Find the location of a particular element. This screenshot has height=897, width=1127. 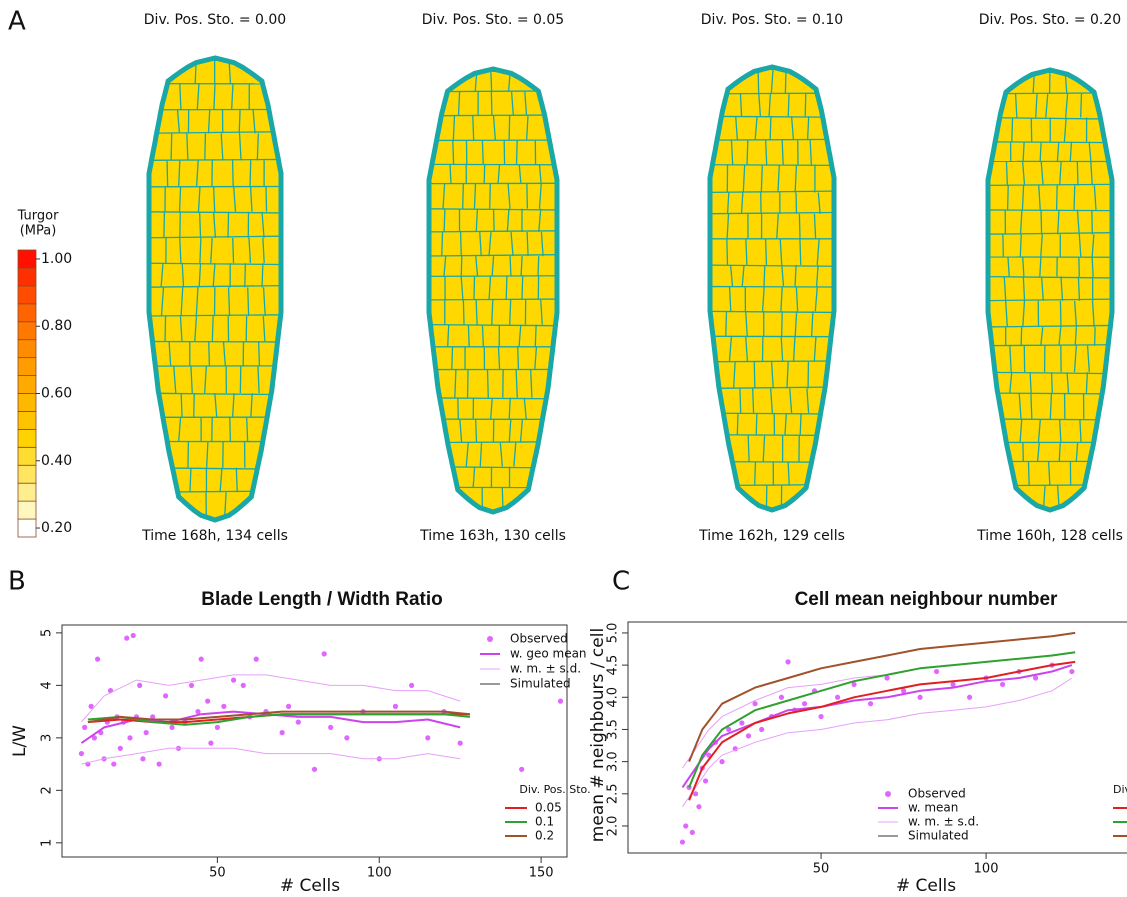

tissue-title: Div. Pos. Sto. = 0.00 is located at coordinates (215, 20).